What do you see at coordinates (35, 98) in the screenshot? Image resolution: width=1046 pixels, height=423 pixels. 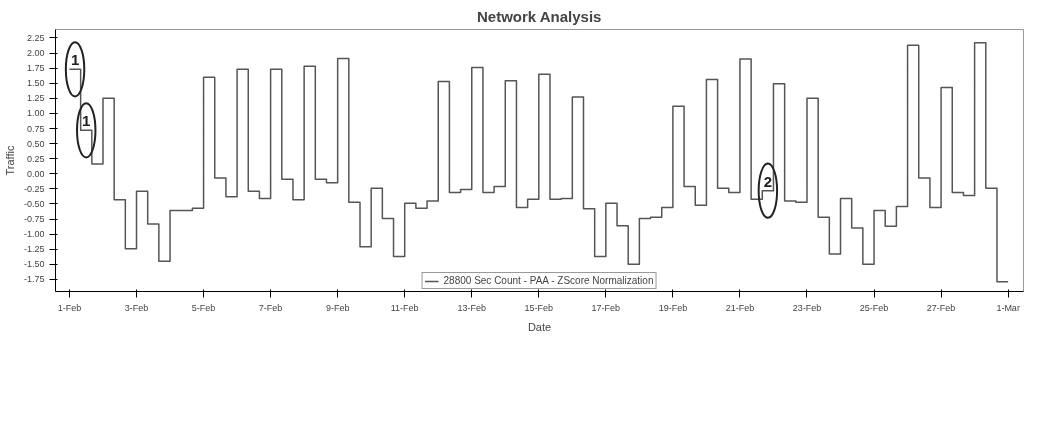 I see `y-tick-label: 1.25` at bounding box center [35, 98].